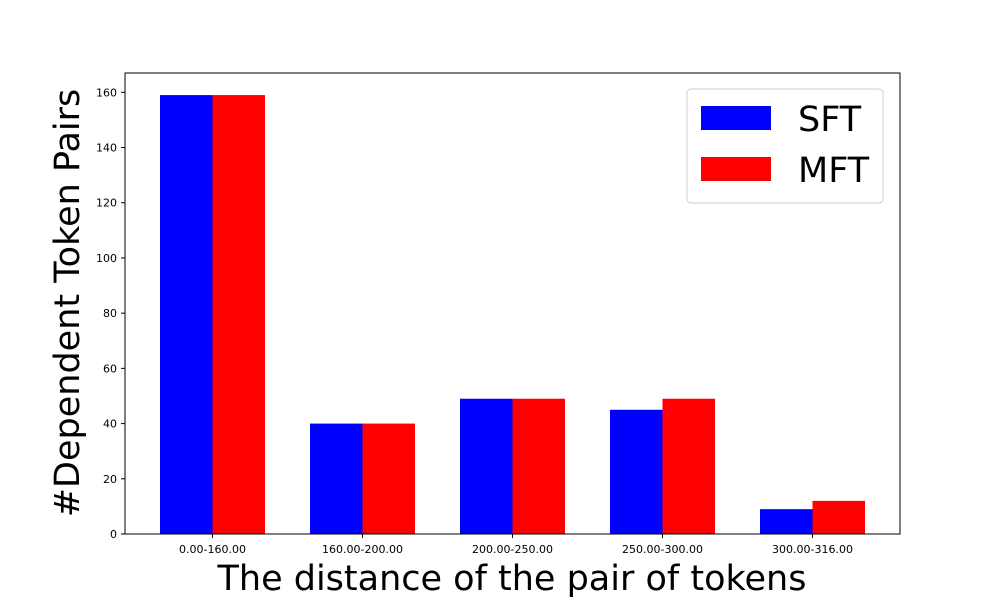 Image resolution: width=1000 pixels, height=600 pixels. Describe the element at coordinates (106, 92) in the screenshot. I see `y-tick-label-8: 160` at that location.